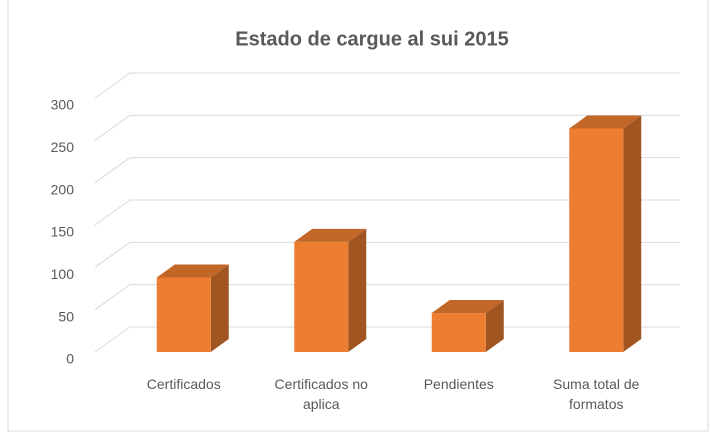 Image resolution: width=712 pixels, height=432 pixels. Describe the element at coordinates (63, 105) in the screenshot. I see `y-tick-label: 300` at that location.